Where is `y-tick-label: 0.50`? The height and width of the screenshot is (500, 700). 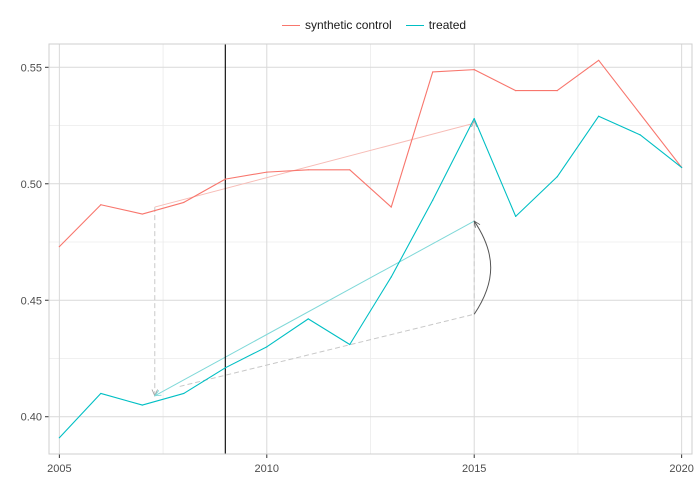
y-tick-label: 0.50 is located at coordinates (31, 185).